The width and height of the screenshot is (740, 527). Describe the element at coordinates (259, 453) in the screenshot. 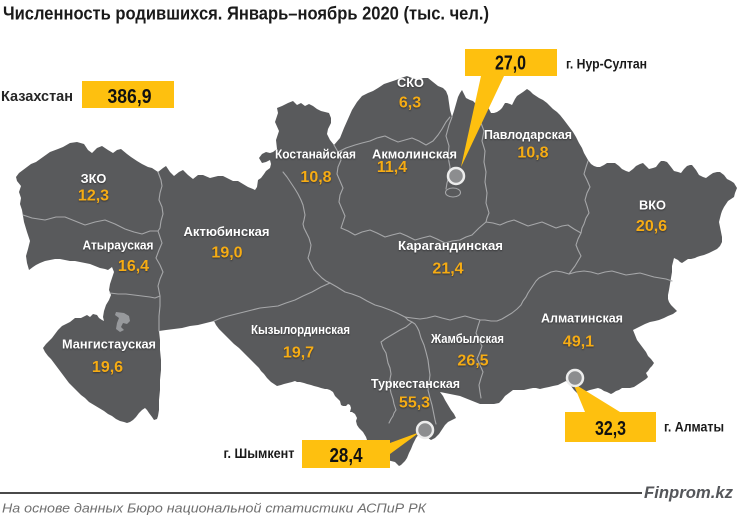

I see `svg-text: г. Шымкент` at that location.